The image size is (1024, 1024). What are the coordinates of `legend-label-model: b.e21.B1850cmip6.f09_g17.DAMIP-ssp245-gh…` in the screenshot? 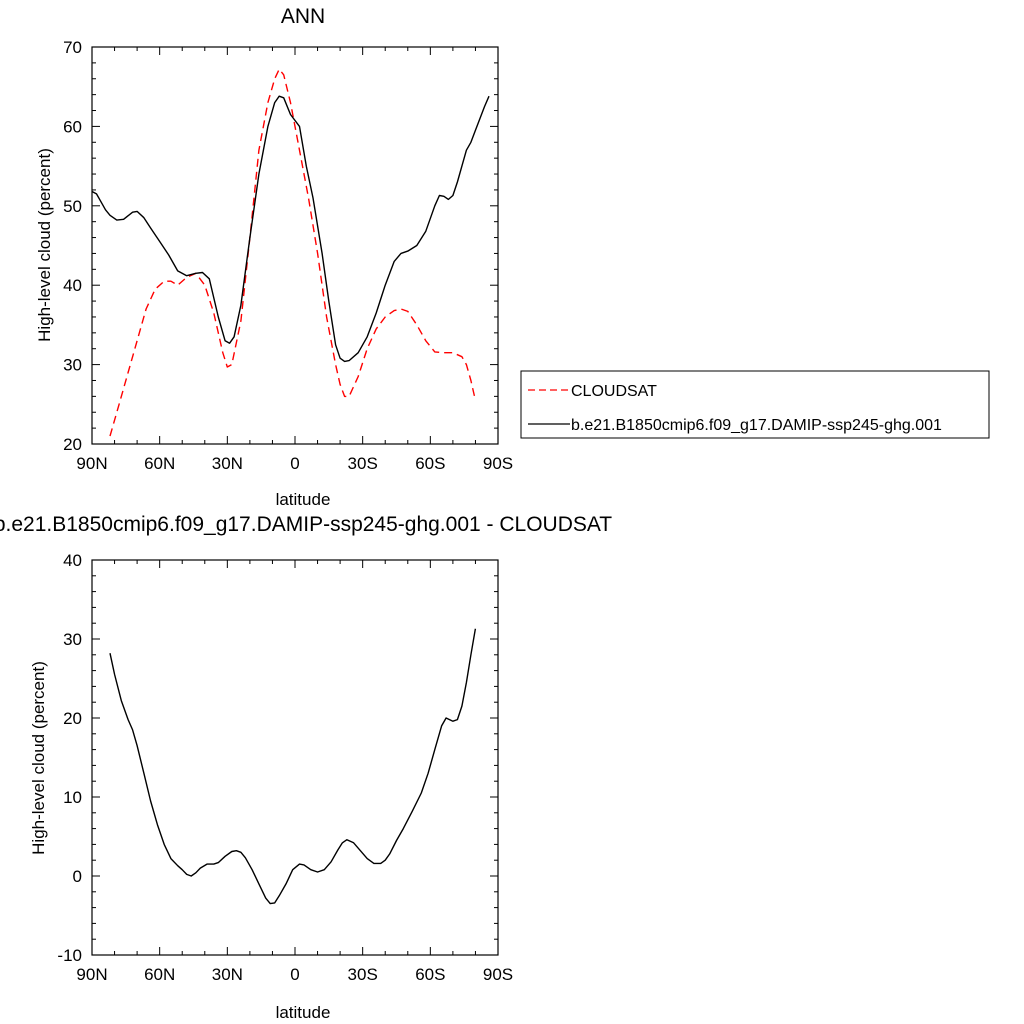 It's located at (756, 425).